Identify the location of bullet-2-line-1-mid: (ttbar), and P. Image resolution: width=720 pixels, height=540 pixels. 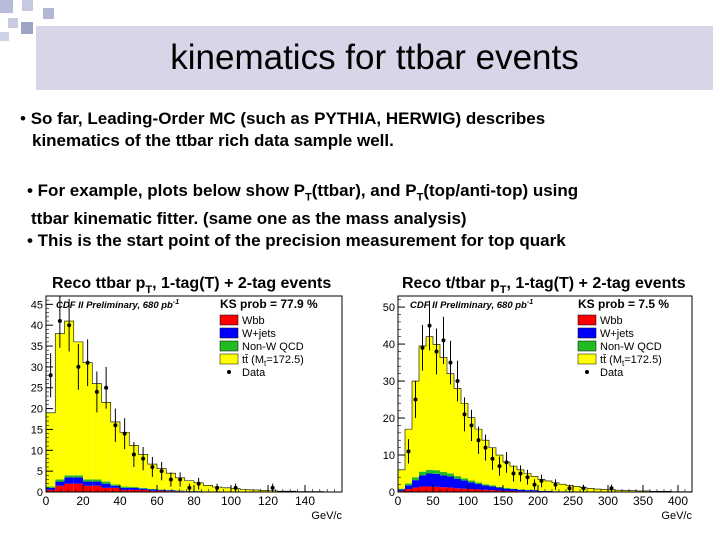
(364, 190).